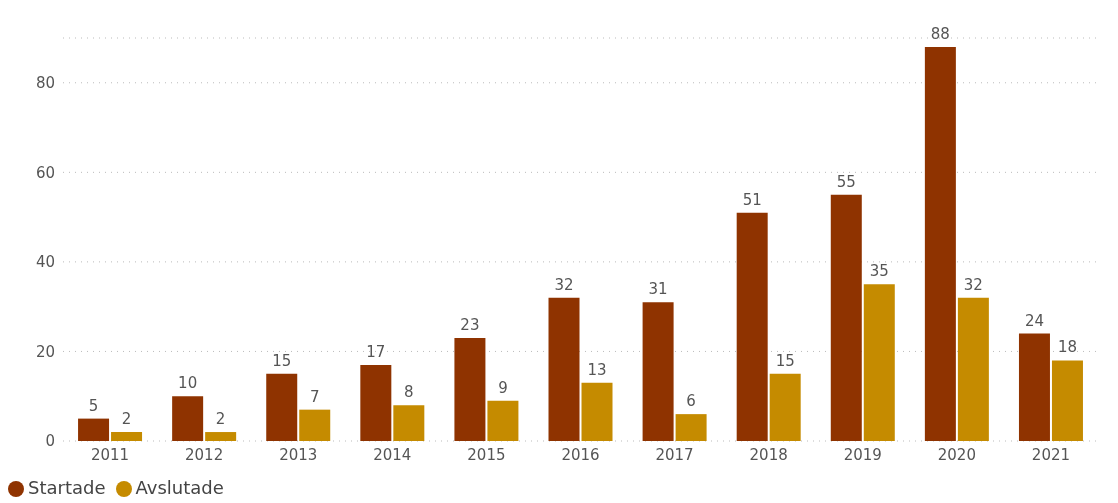 The width and height of the screenshot is (1118, 503). I want to click on data-label: 23, so click(470, 325).